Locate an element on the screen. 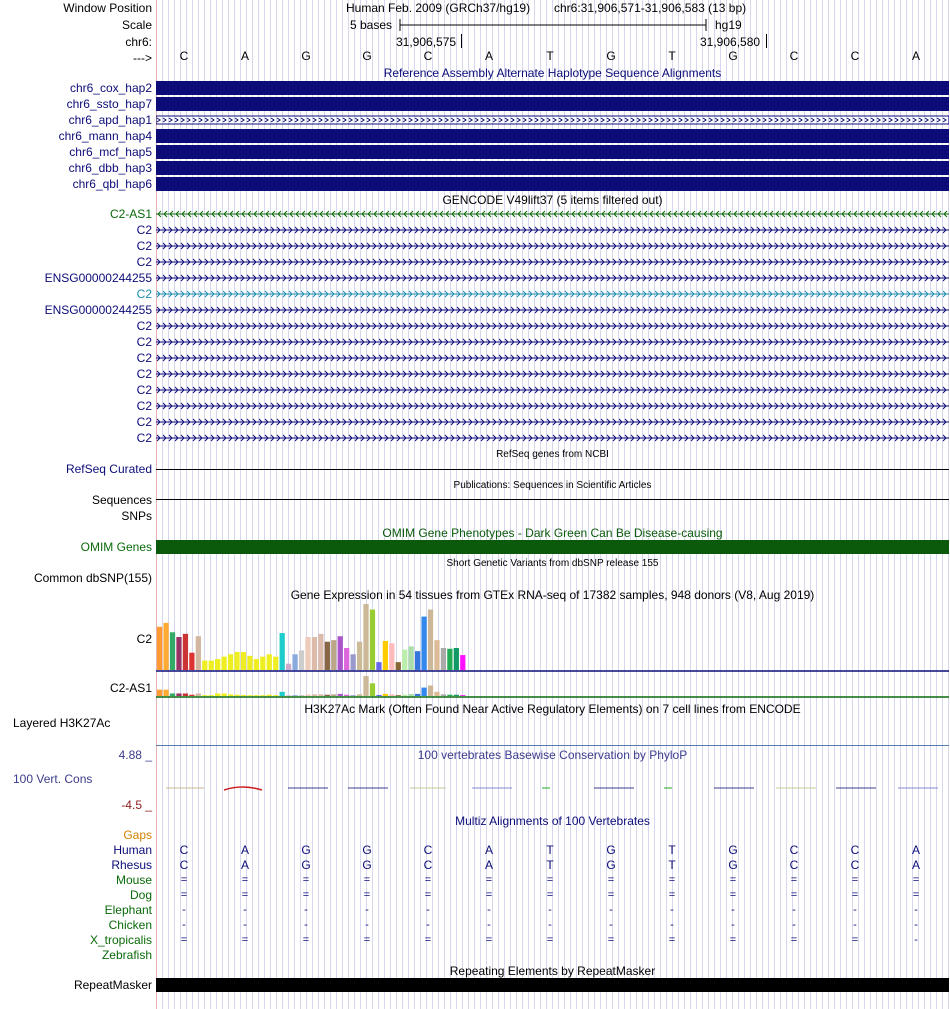 The height and width of the screenshot is (1009, 950). position-text: chr6:31,906,571-31,906,583 (13 bp) is located at coordinates (650, 8).